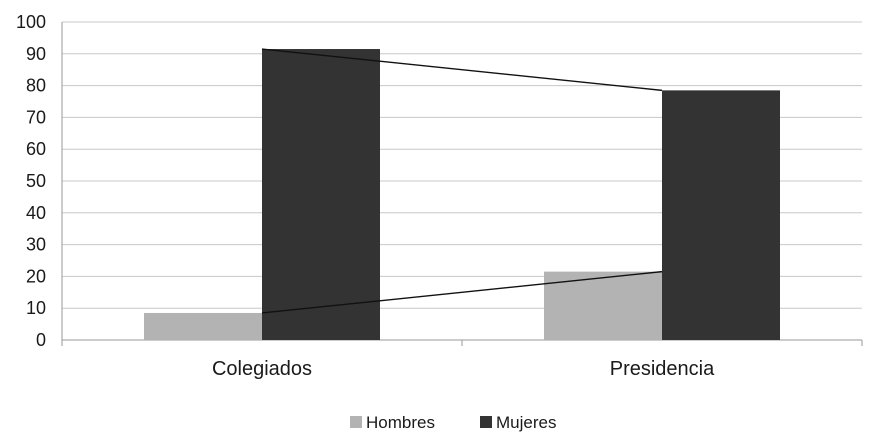  I want to click on bar-hombres-colegiados, so click(203, 326).